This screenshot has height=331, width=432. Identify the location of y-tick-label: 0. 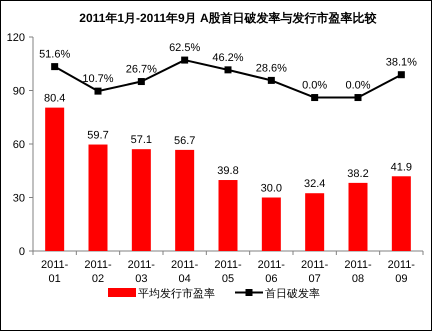
(21, 252).